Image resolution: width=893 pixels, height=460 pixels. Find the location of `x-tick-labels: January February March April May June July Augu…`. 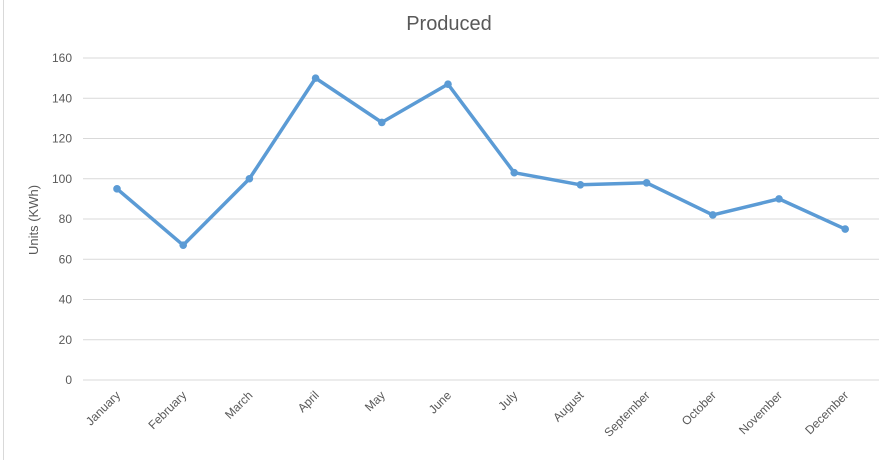

x-tick-labels: January February March April May June July Augu… is located at coordinates (467, 414).